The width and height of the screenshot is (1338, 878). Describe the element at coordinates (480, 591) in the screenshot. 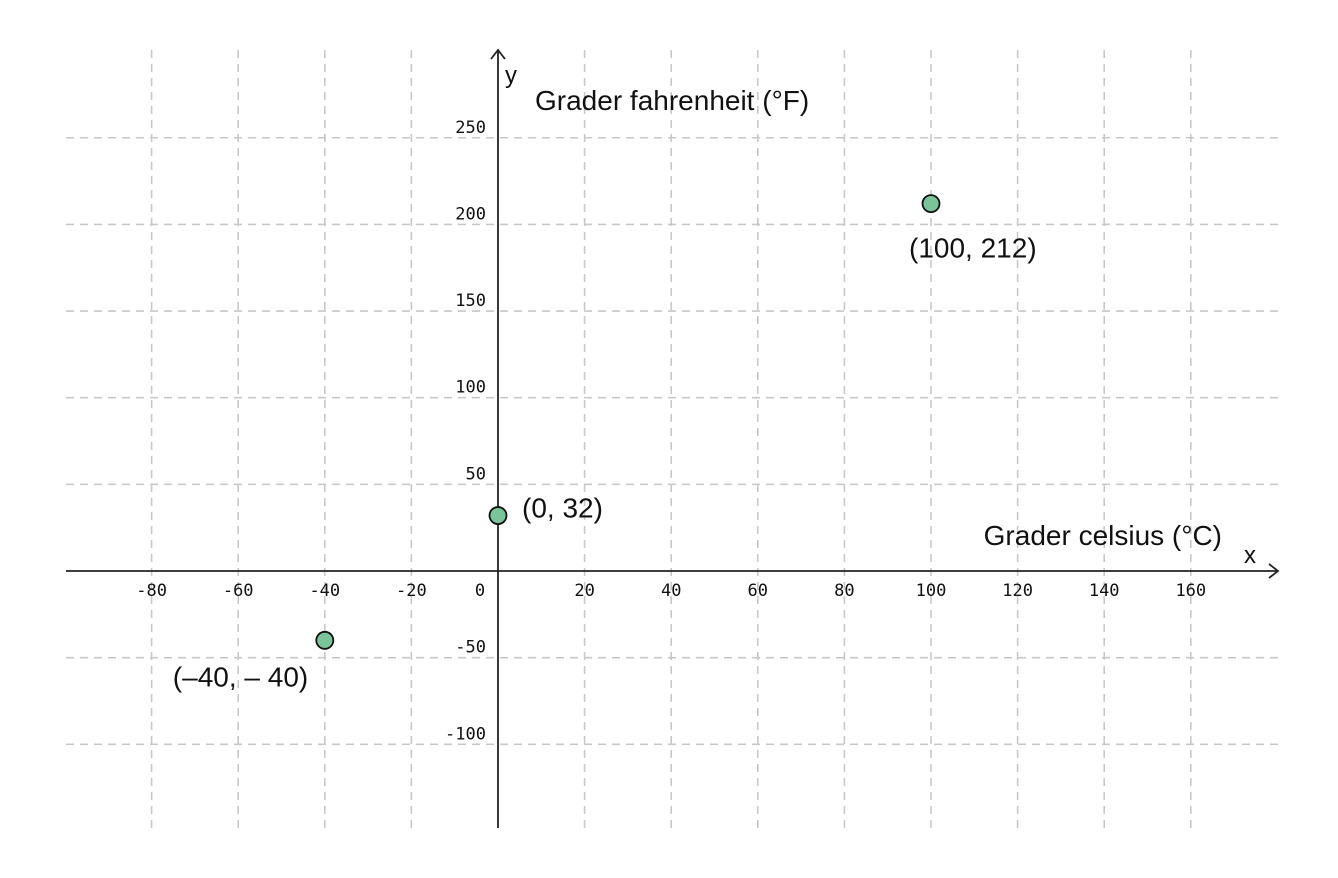

I see `x-tick-label: 0` at that location.